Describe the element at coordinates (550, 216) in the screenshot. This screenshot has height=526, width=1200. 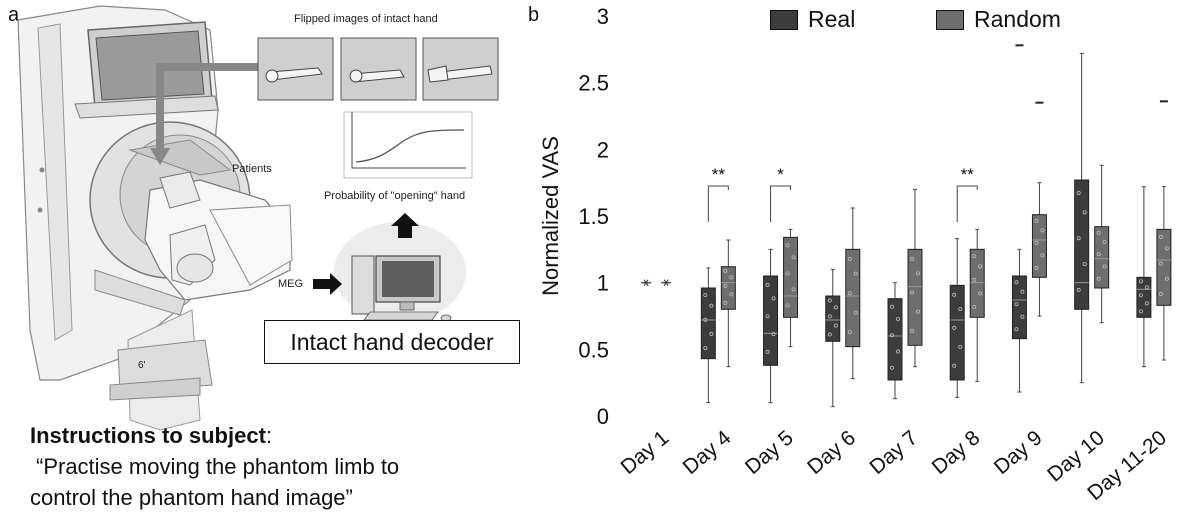
I see `y-axis-label: Normalized VAS` at that location.